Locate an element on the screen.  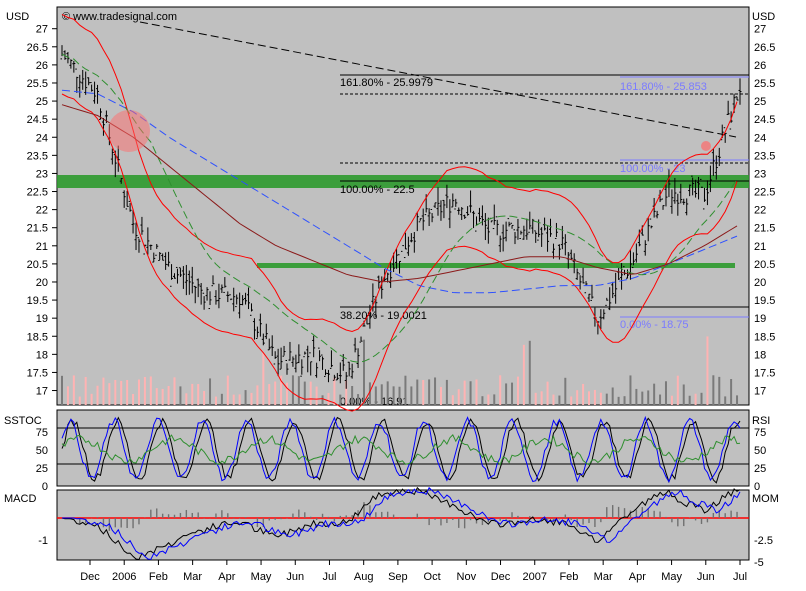
price-tick-label-right: 24 is located at coordinates (760, 138).